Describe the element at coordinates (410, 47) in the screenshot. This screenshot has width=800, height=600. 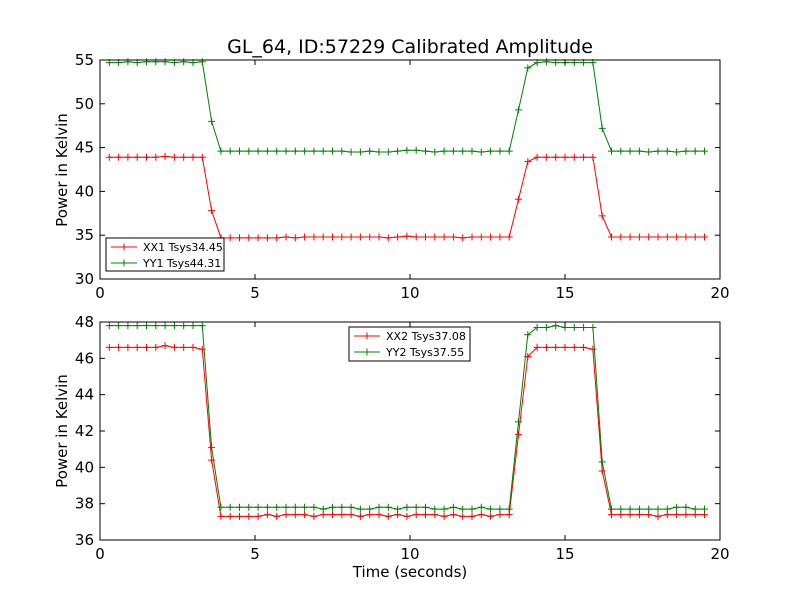
I see `figure-title: GL_64, ID:57229 Calibrated Amplitude` at that location.